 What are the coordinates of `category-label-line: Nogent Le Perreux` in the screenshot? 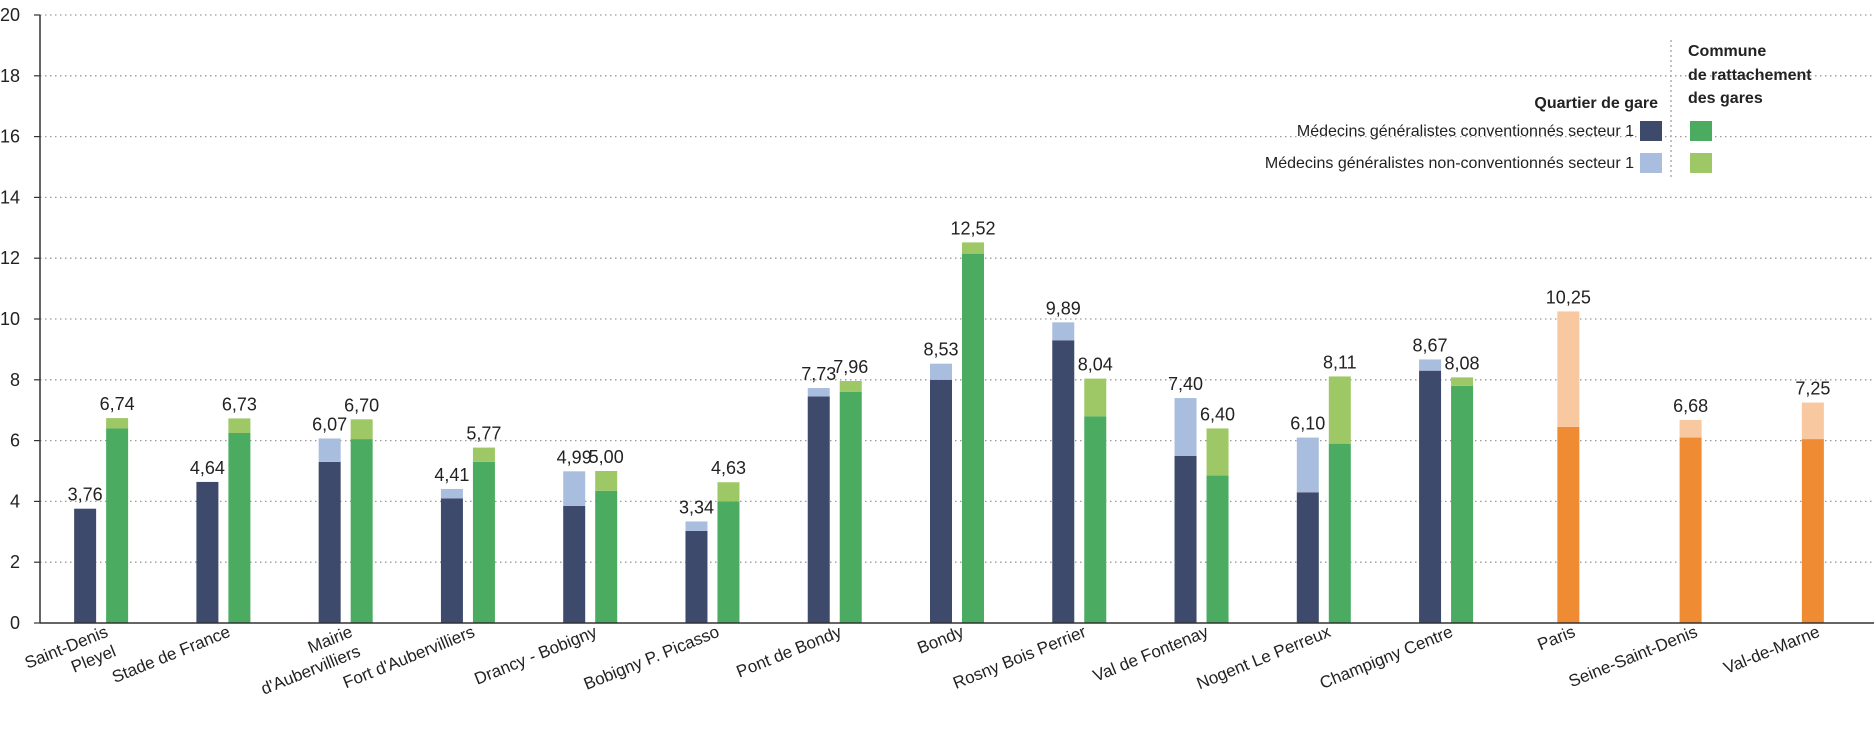 It's located at (1264, 657).